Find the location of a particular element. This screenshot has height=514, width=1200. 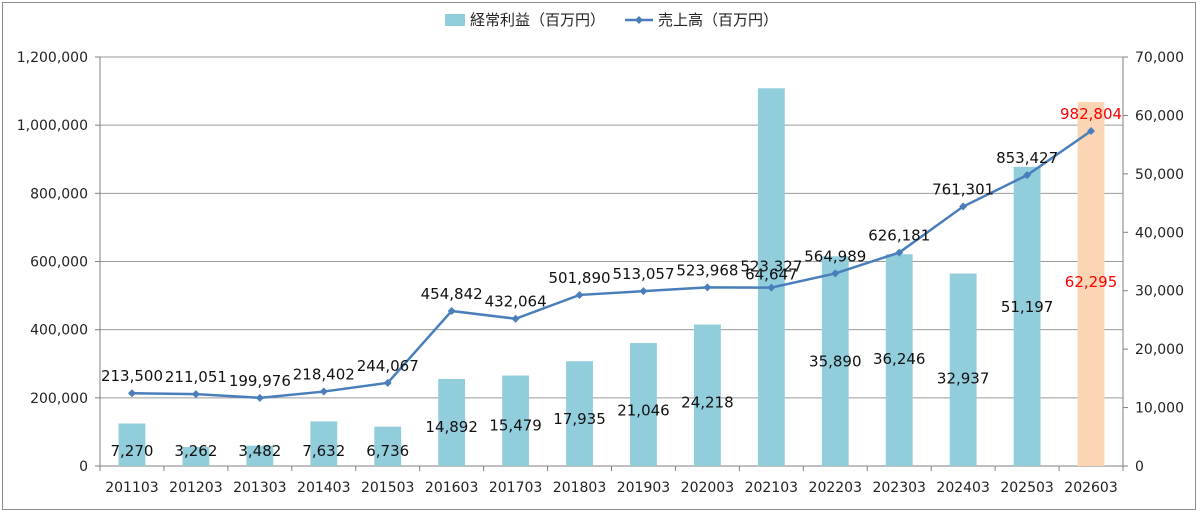

line-data-label: 626,181 is located at coordinates (899, 236).